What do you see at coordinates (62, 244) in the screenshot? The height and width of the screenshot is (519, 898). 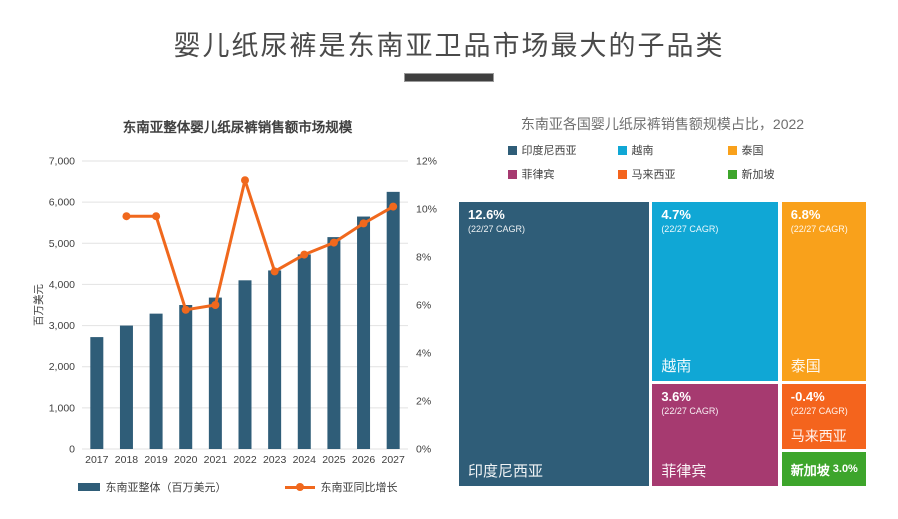 I see `y-axis-left-tick: 5,000` at bounding box center [62, 244].